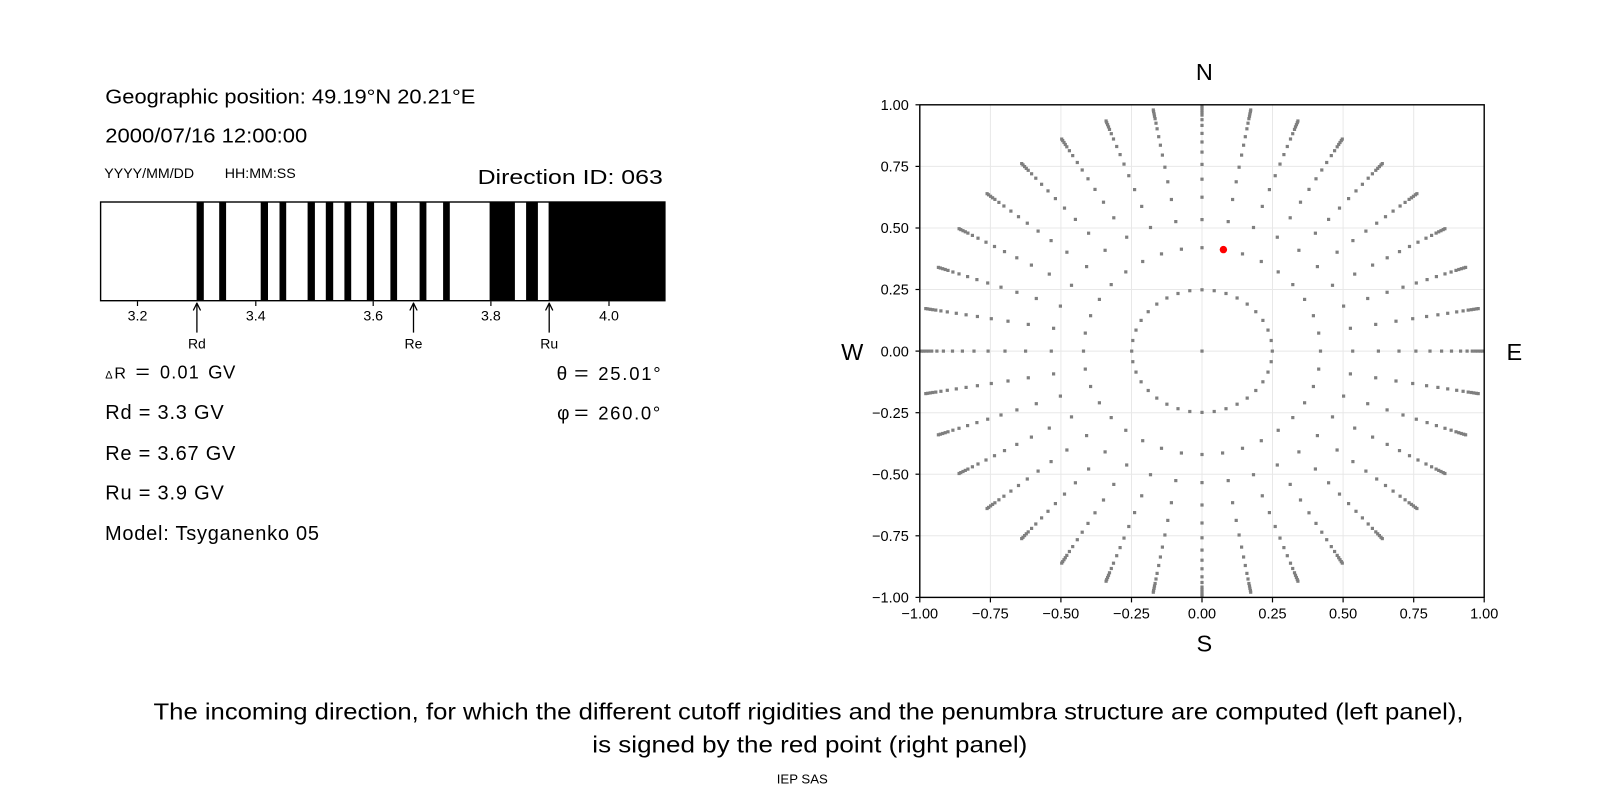 This screenshot has height=800, width=1600. I want to click on svg-text: 3.6, so click(373, 316).